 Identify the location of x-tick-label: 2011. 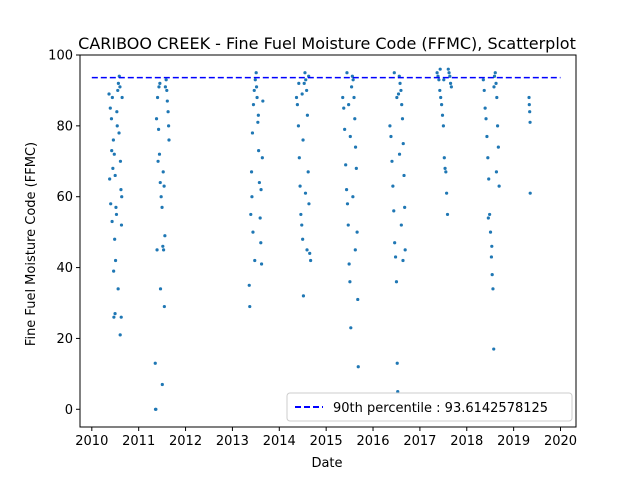
(138, 441).